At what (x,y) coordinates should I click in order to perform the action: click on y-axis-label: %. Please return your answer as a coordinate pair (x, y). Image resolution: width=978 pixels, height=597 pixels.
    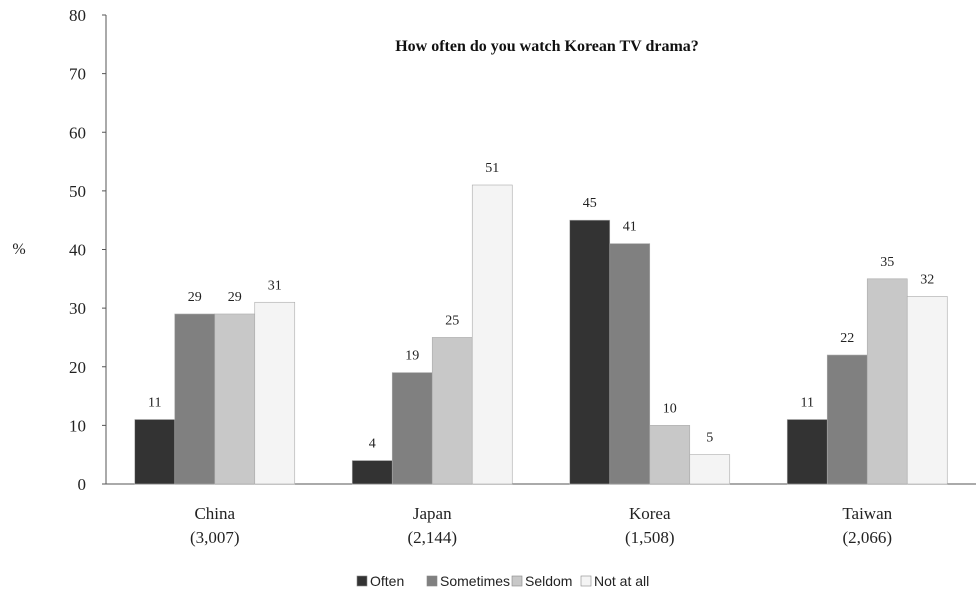
    Looking at the image, I should click on (18, 249).